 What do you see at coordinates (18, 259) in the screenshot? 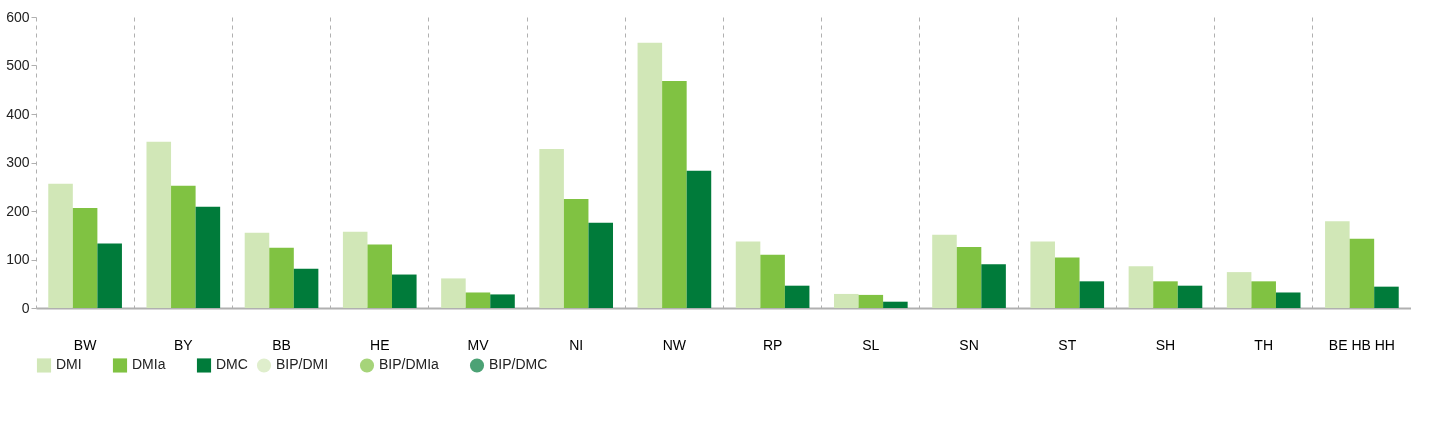
I see `y-tick-label: 100` at bounding box center [18, 259].